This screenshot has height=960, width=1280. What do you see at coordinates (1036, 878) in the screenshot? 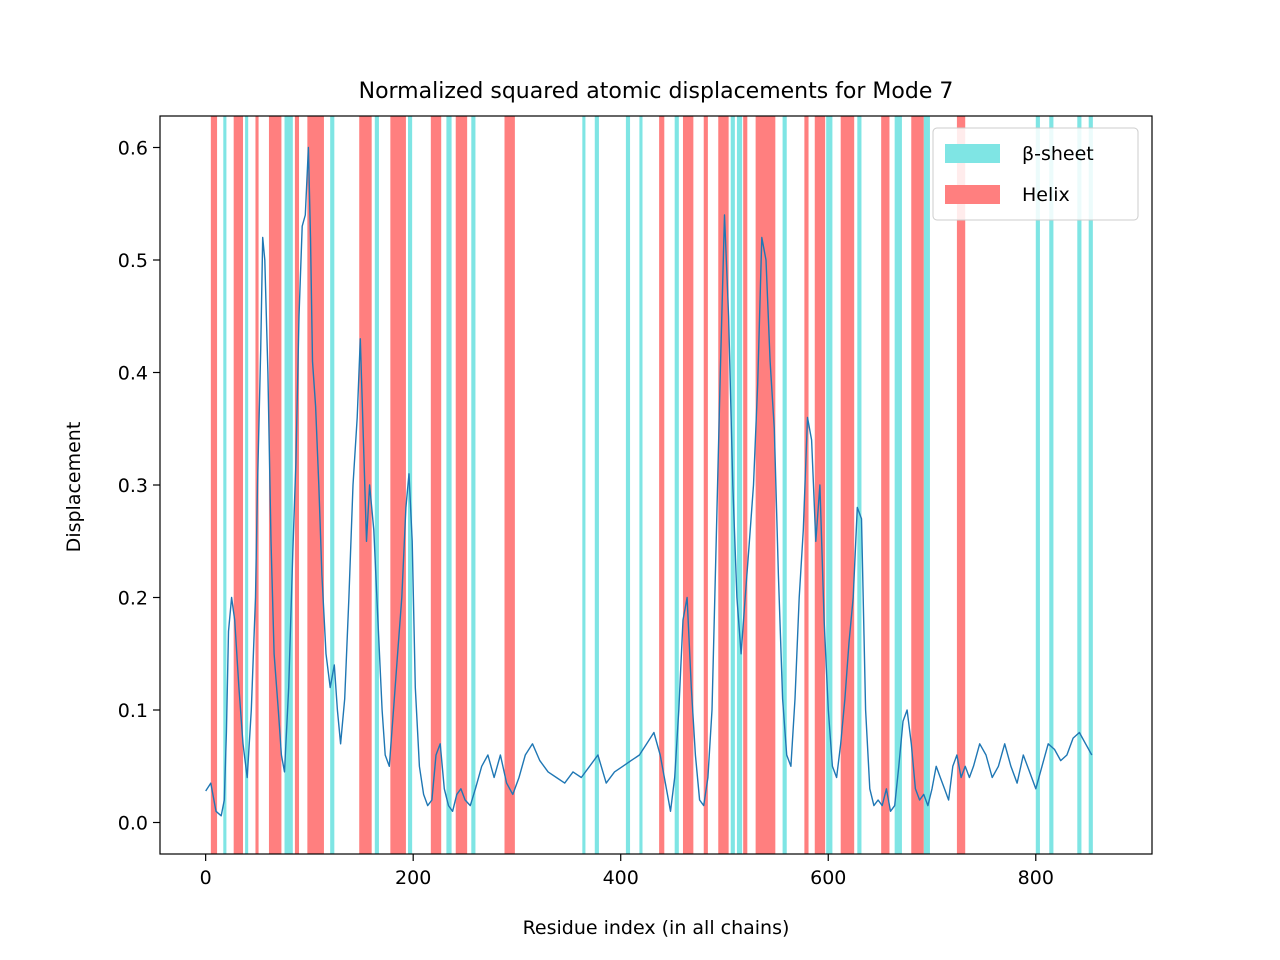
I see `x-tick-label-4: 800` at bounding box center [1036, 878].